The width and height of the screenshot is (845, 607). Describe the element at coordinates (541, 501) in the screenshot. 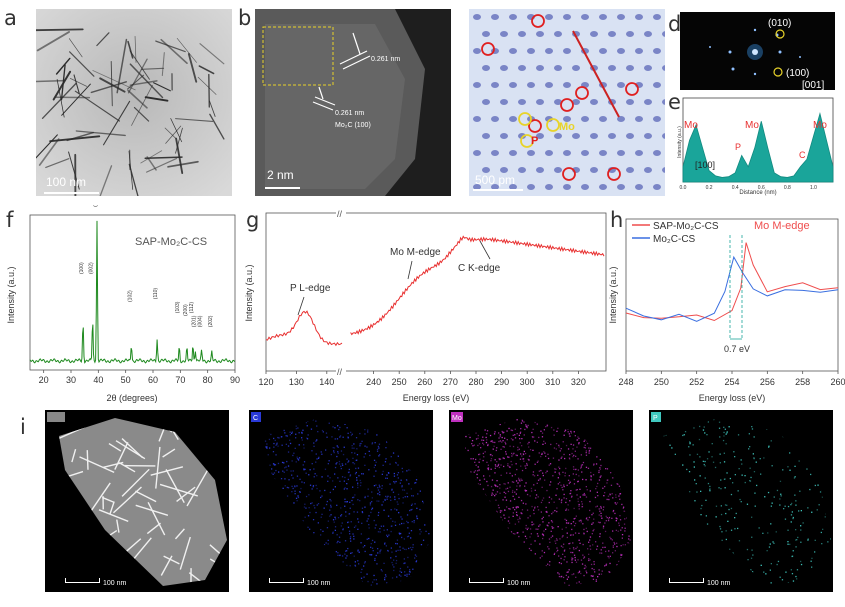

I see `mo-map` at that location.